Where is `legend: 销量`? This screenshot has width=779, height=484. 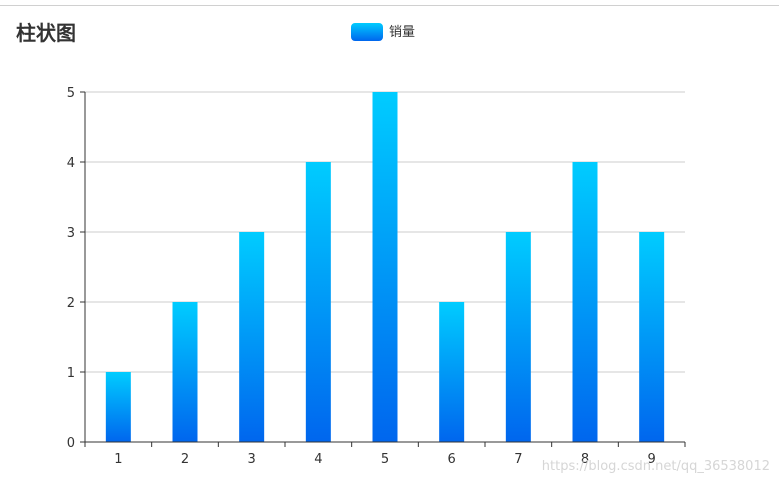 legend: 销量 is located at coordinates (383, 32).